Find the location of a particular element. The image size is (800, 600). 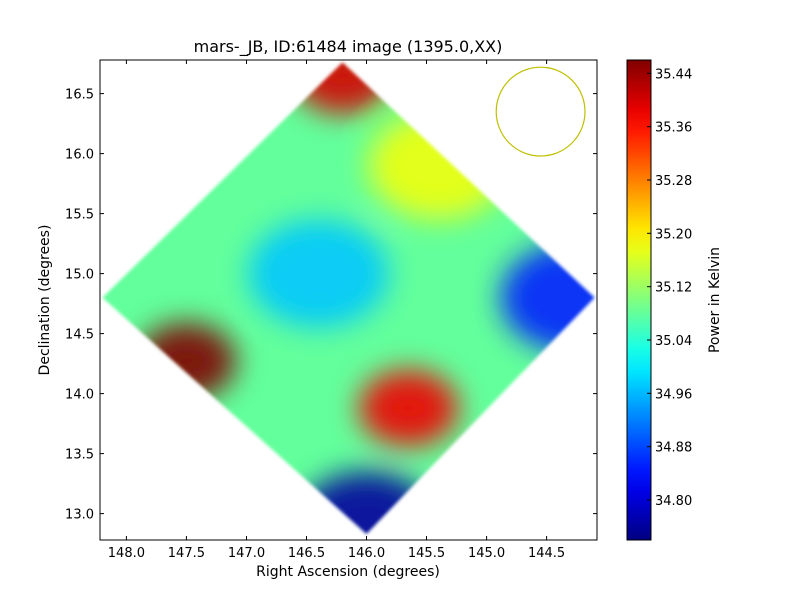

y-axis-label: Declination (degrees) is located at coordinates (45, 300).